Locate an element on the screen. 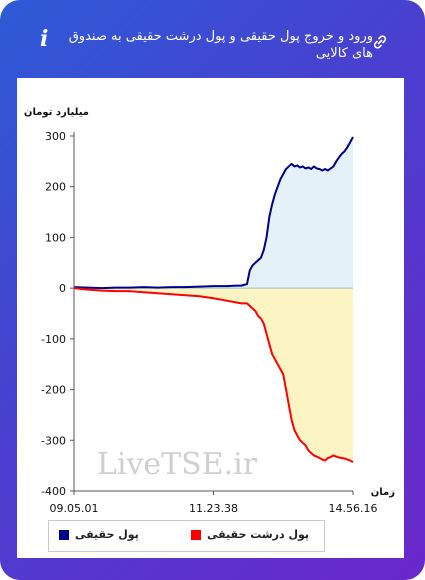  legend-item-big-real-money: پول درشت حقیقی is located at coordinates (258, 534).